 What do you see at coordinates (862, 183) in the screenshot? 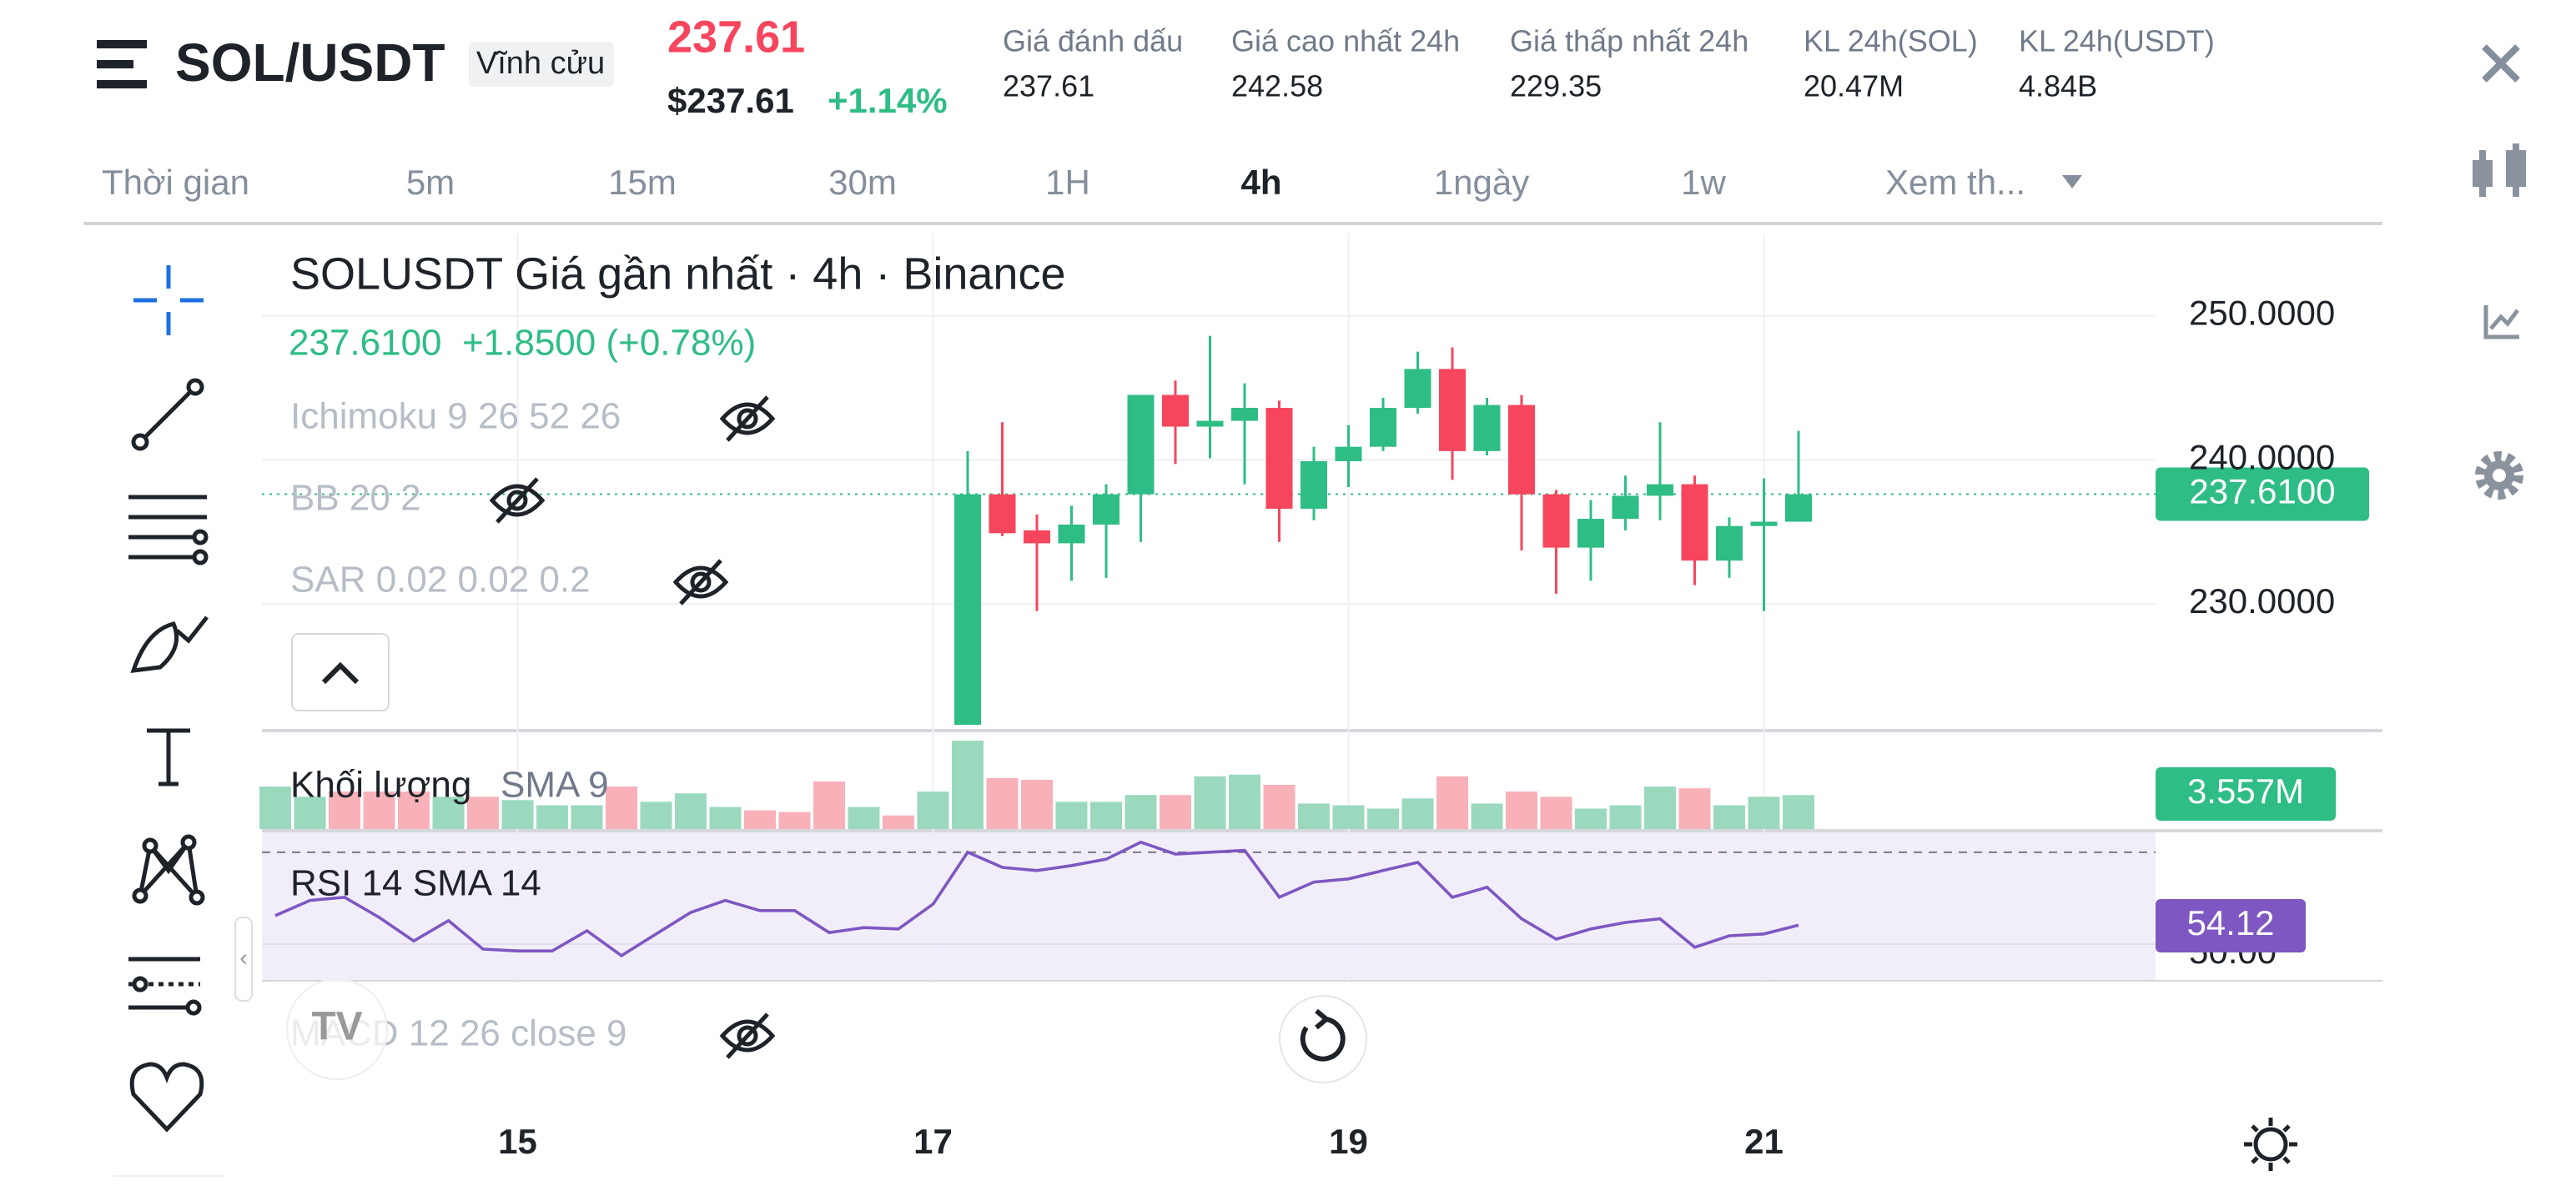
I see `interval-tab: 30m` at bounding box center [862, 183].